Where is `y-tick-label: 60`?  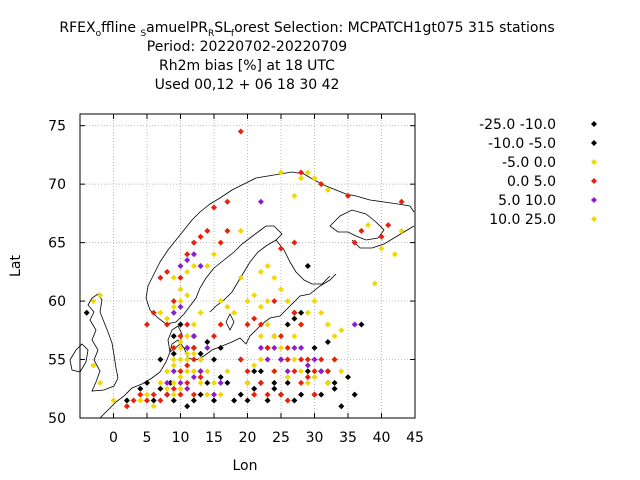 y-tick-label: 60 is located at coordinates (57, 302).